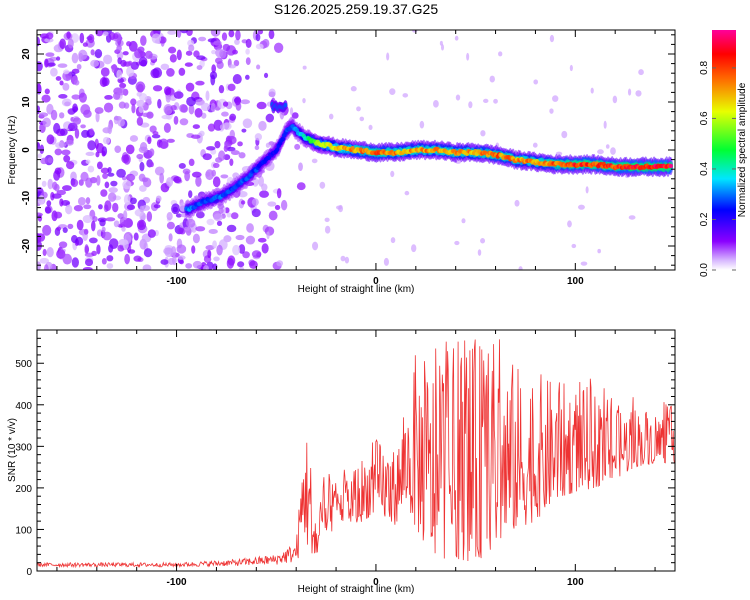 This screenshot has height=600, width=750. What do you see at coordinates (177, 281) in the screenshot?
I see `spectrogram-x-tick-label: -100` at bounding box center [177, 281].